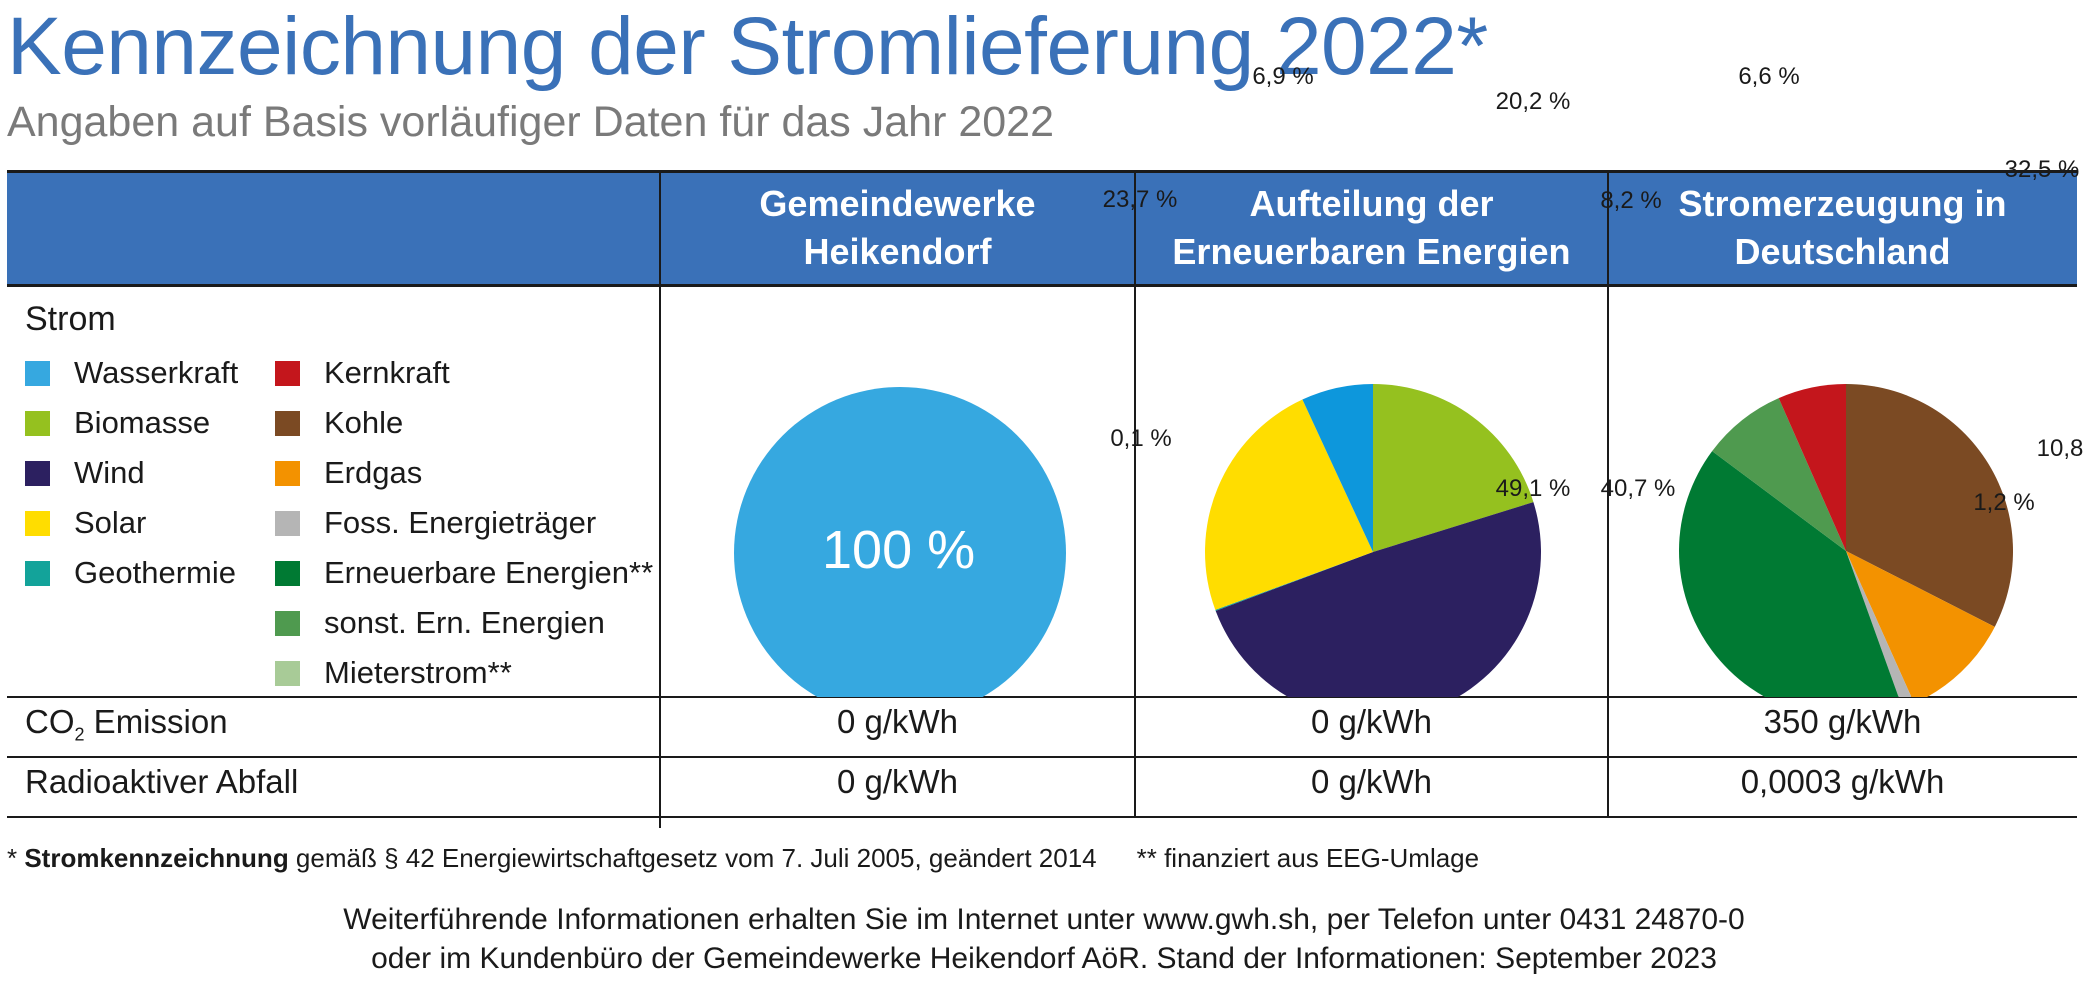 The image size is (2088, 983). Describe the element at coordinates (162, 781) in the screenshot. I see `radio-label: Radioaktiver Abfall` at that location.